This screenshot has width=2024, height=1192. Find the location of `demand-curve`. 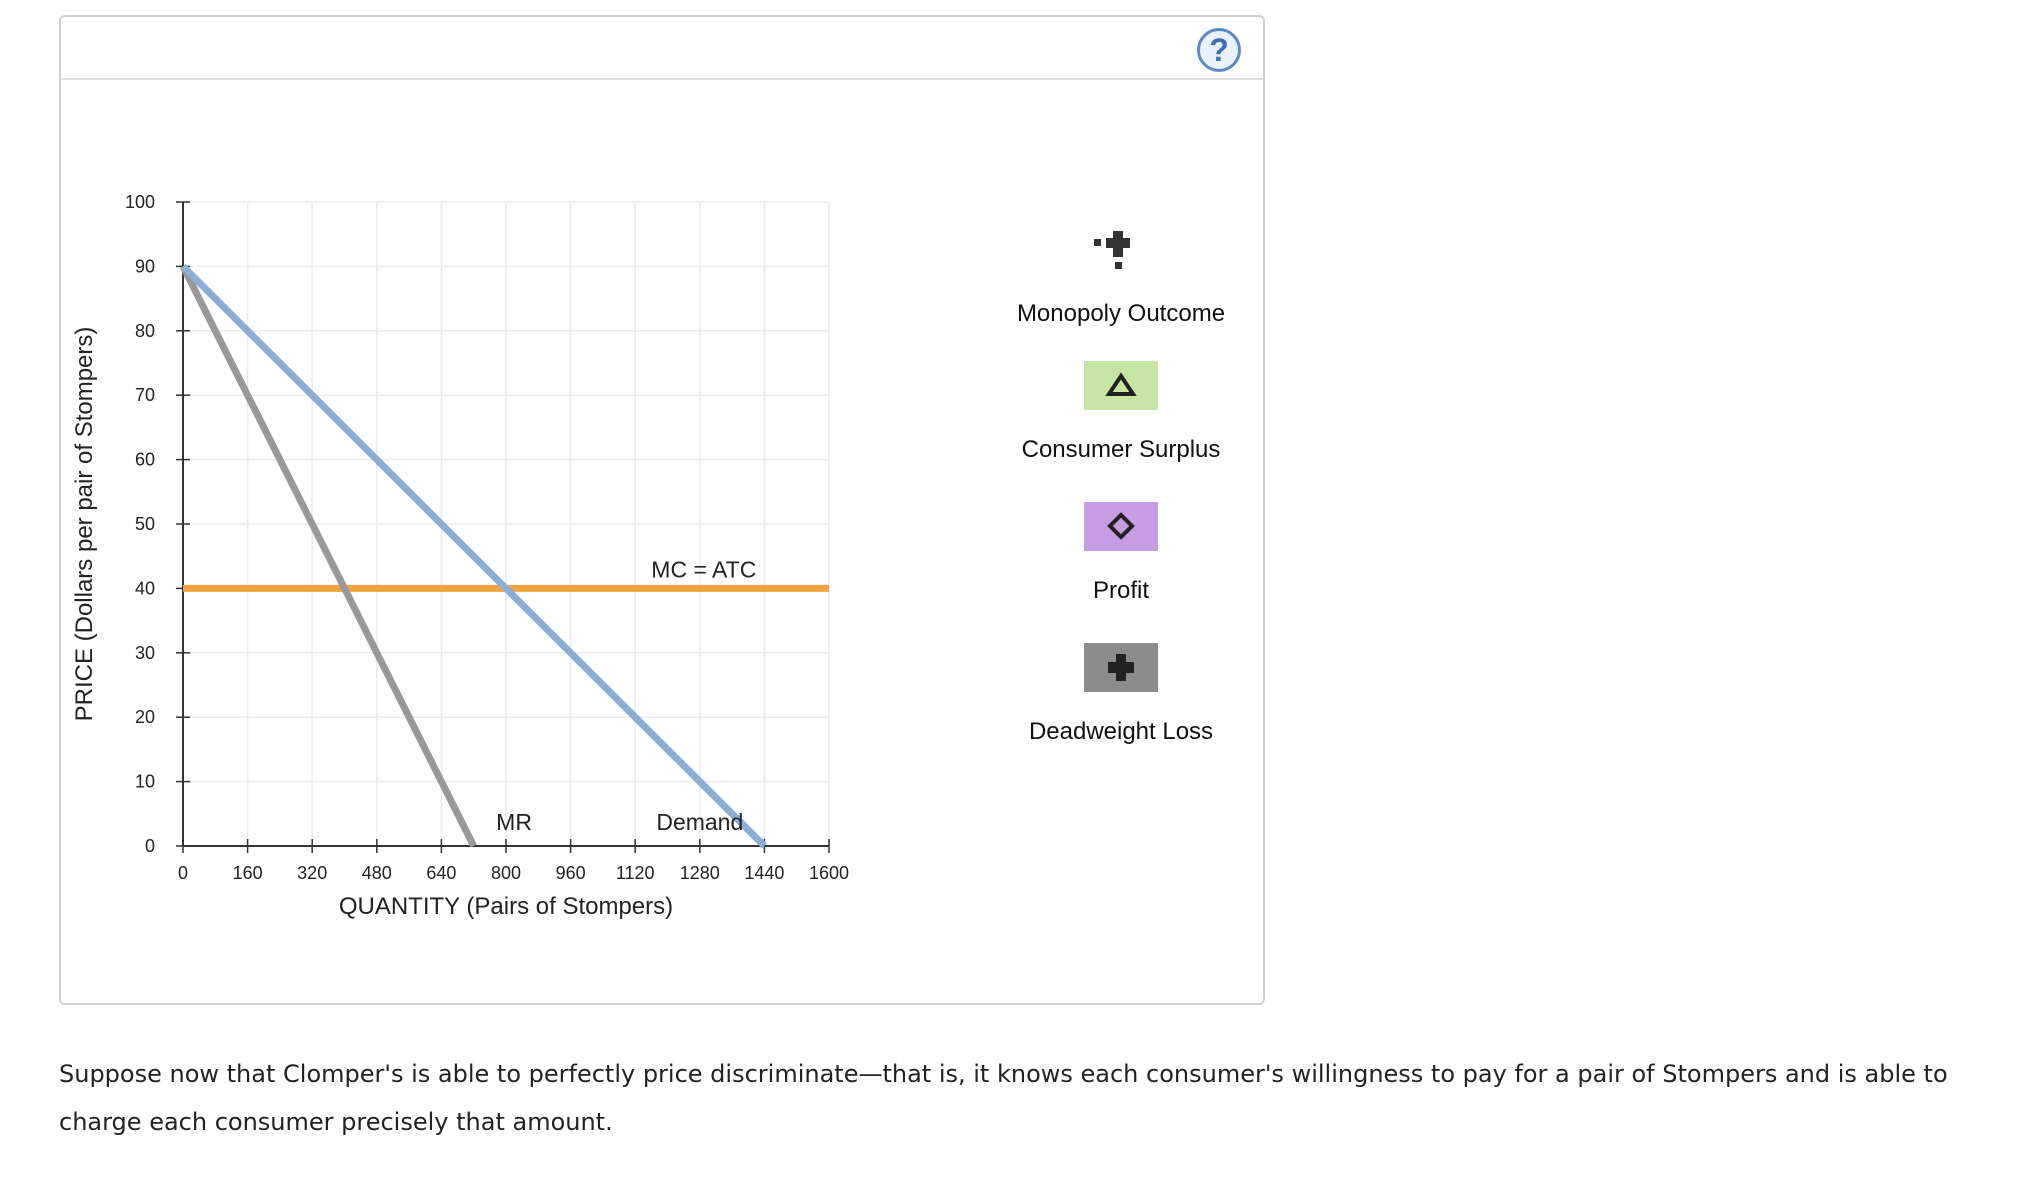

demand-curve is located at coordinates (473, 556).